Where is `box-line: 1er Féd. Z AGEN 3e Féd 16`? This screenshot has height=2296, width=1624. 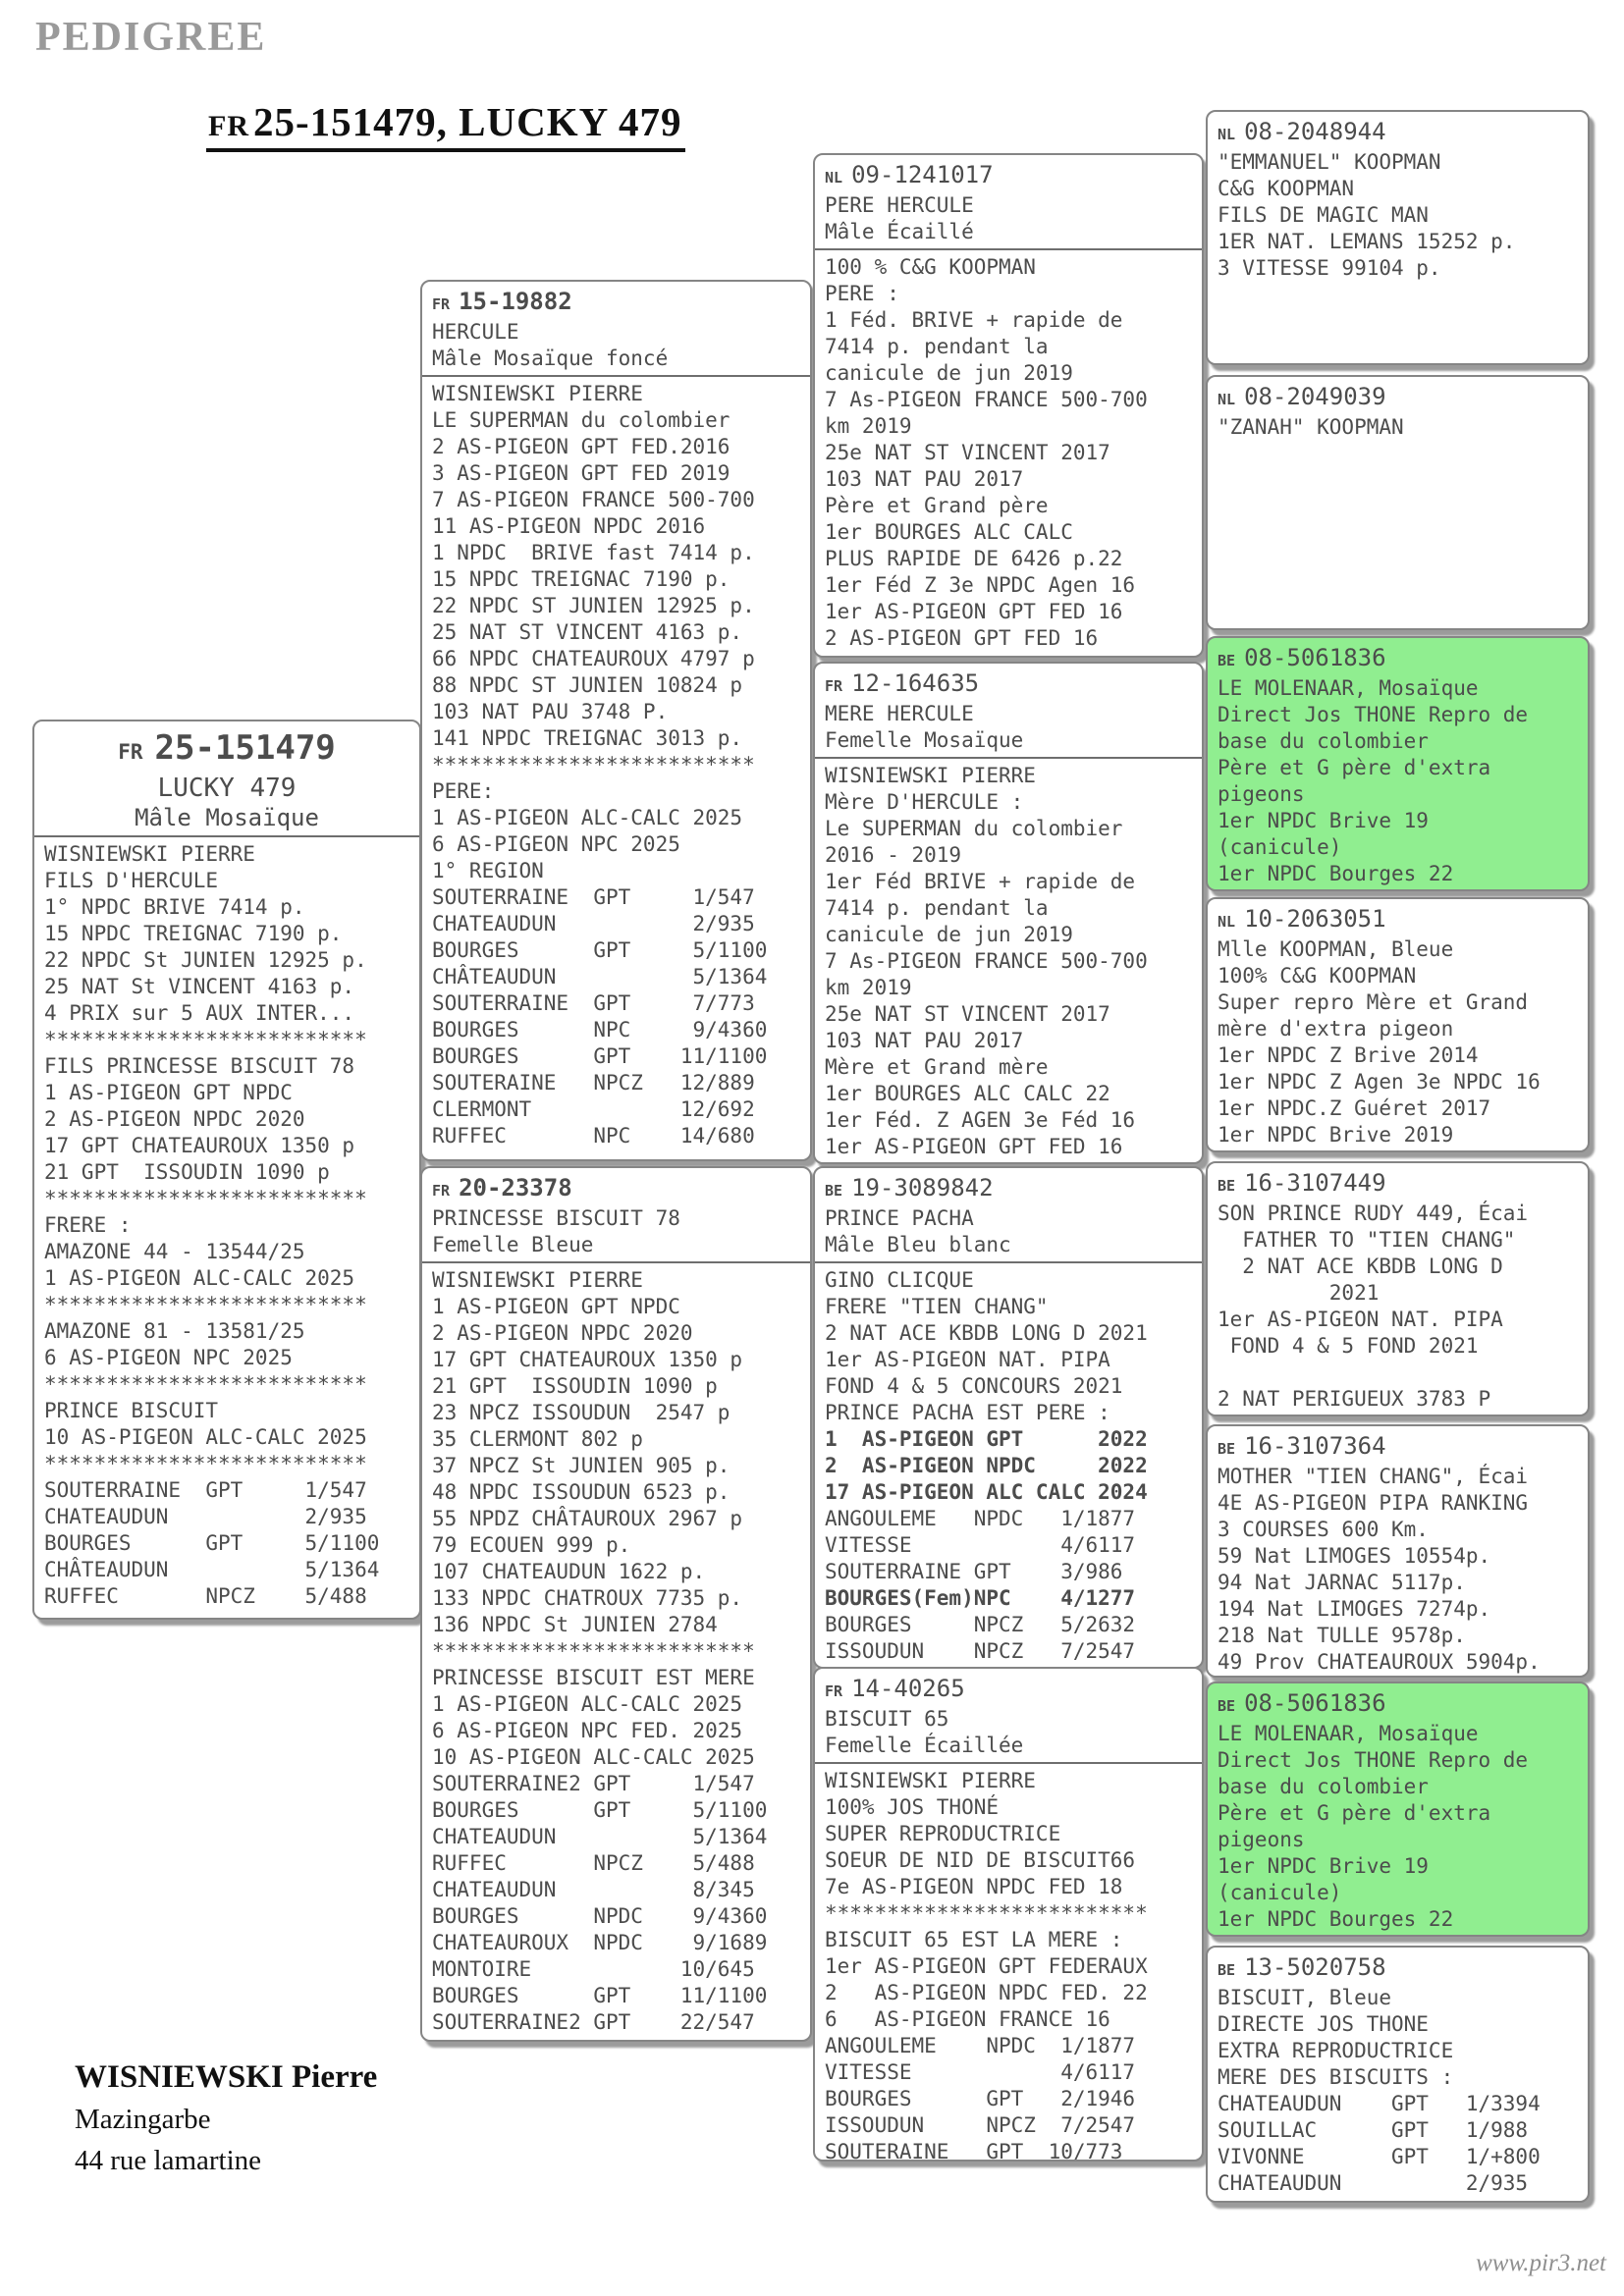 box-line: 1er Féd. Z AGEN 3e Féd 16 is located at coordinates (980, 1120).